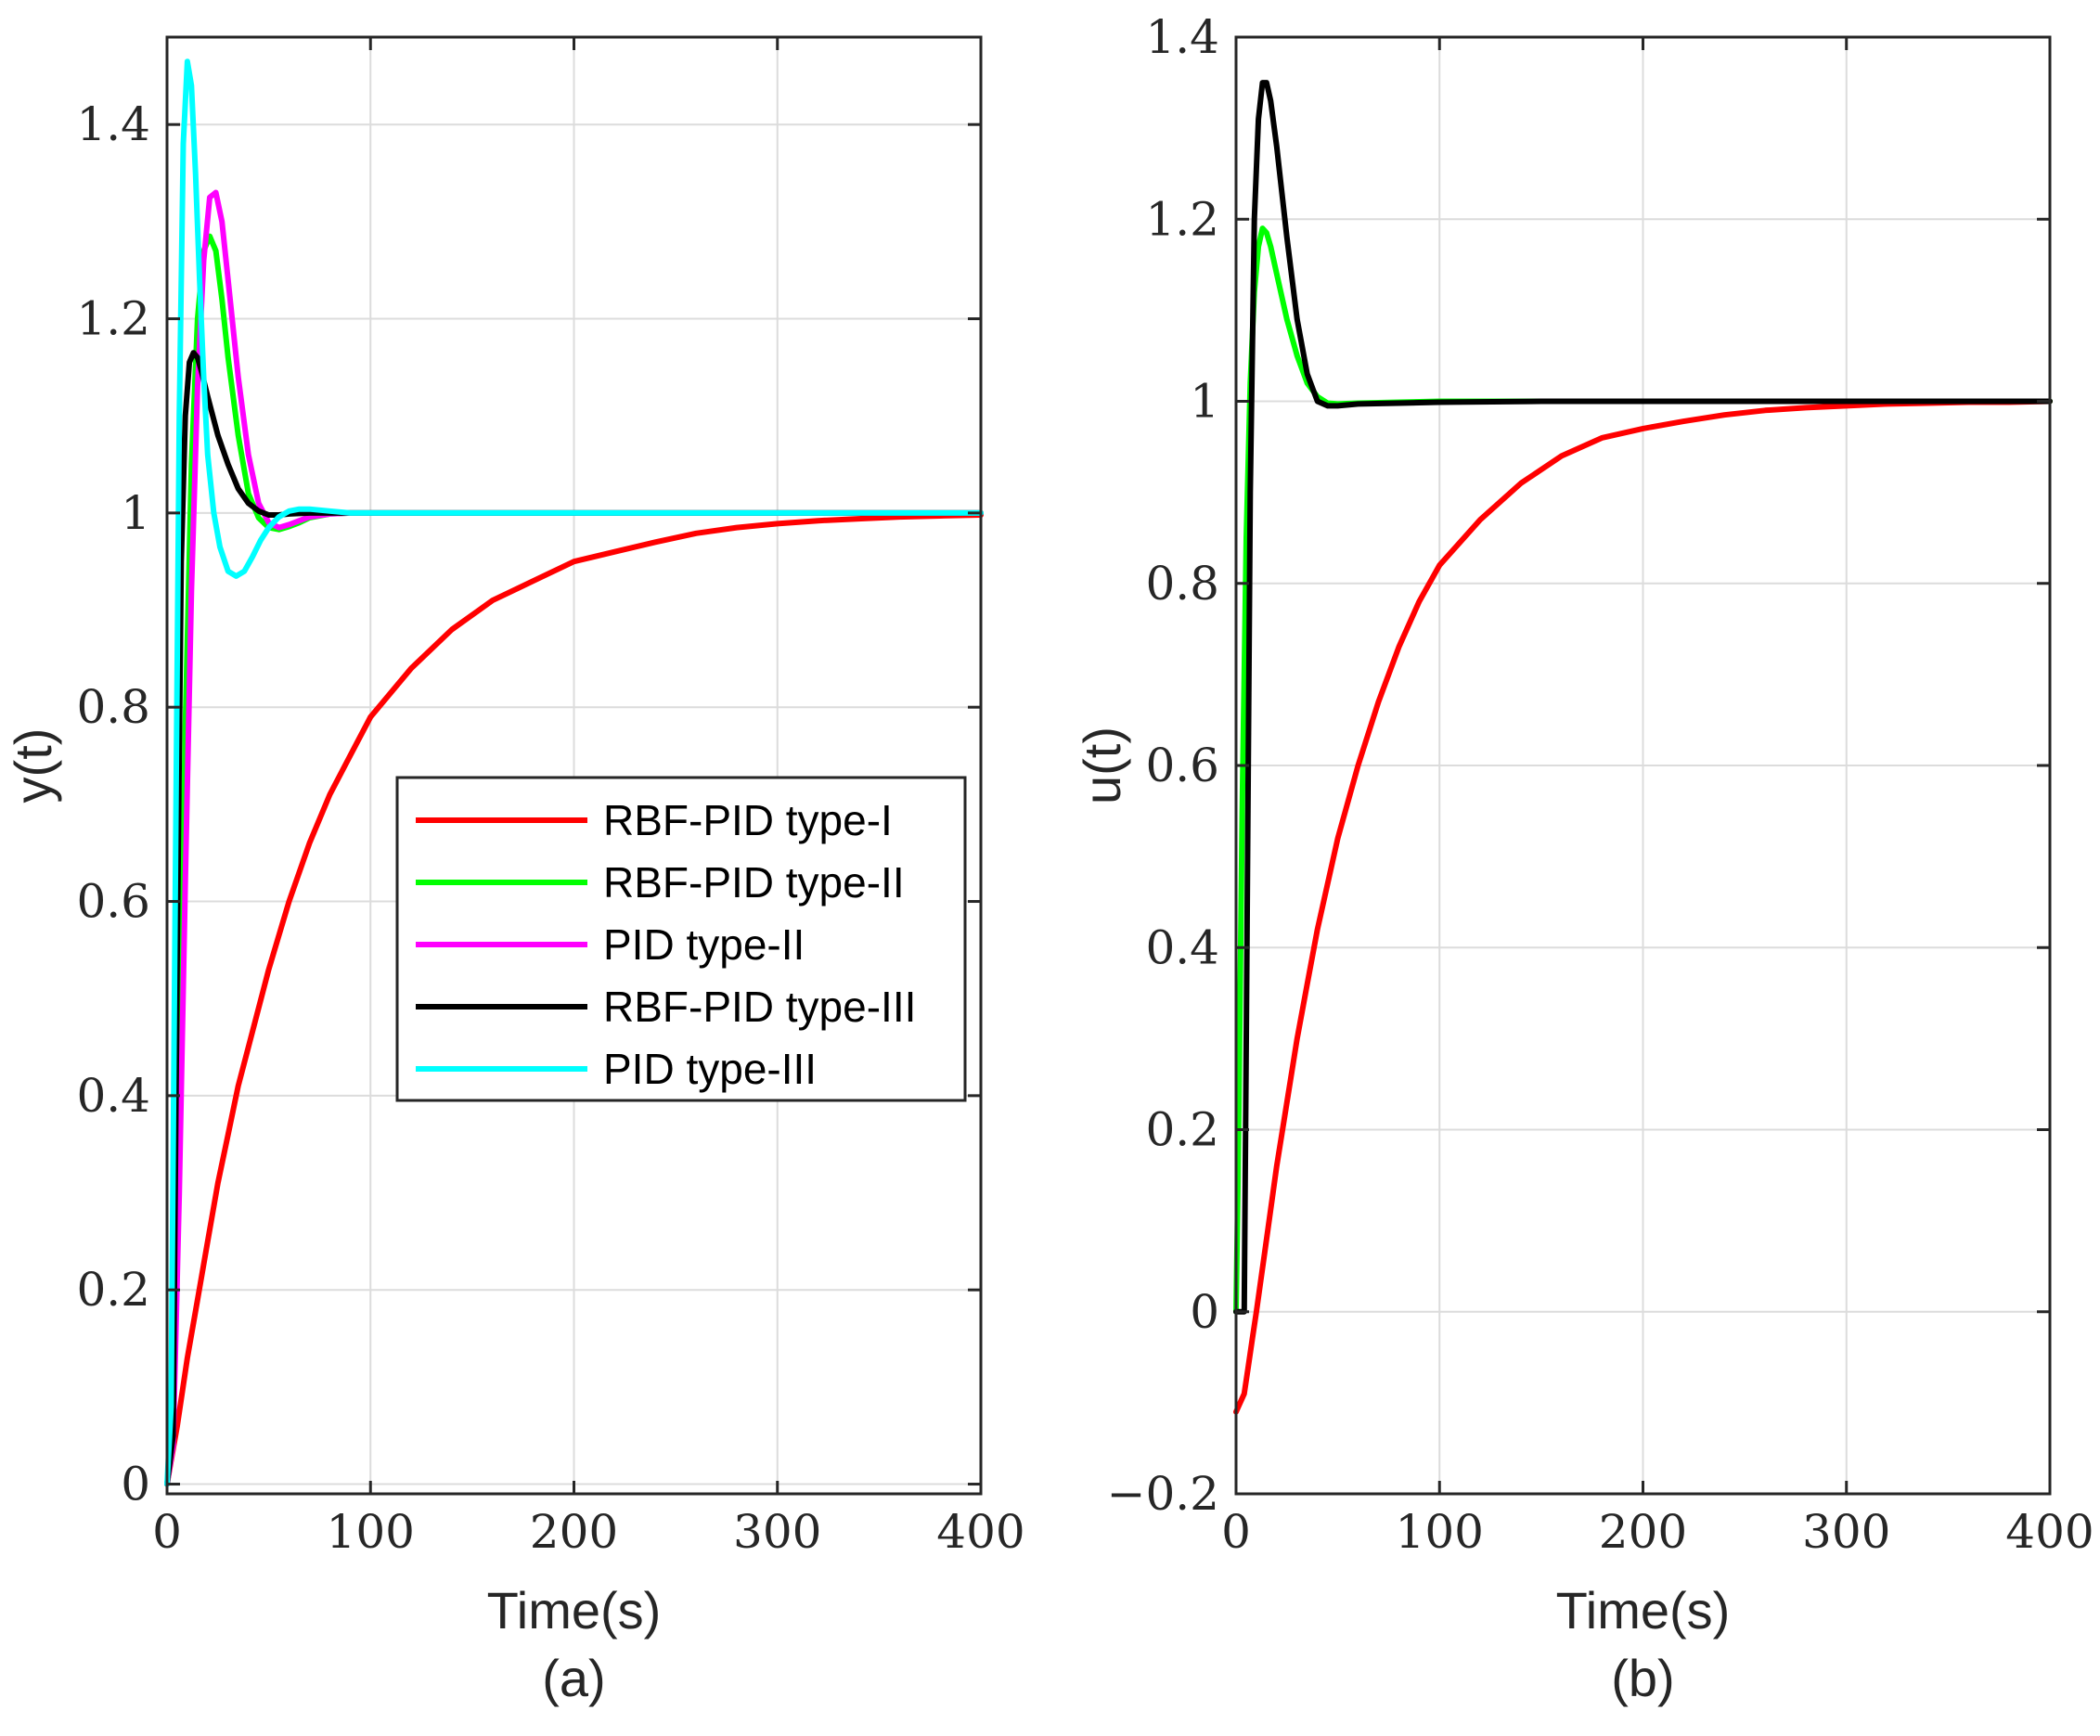 The width and height of the screenshot is (2100, 1736). I want to click on panel-b-caption: (b), so click(1643, 1678).